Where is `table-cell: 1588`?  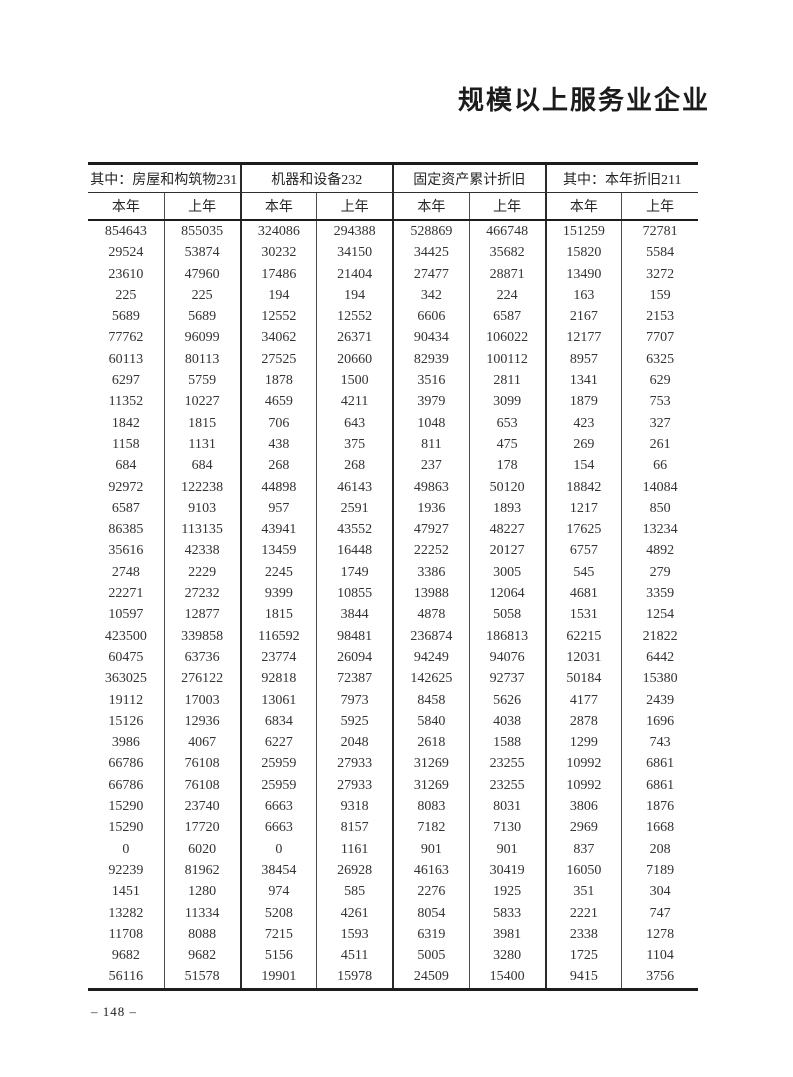
table-cell: 1588 is located at coordinates (508, 743).